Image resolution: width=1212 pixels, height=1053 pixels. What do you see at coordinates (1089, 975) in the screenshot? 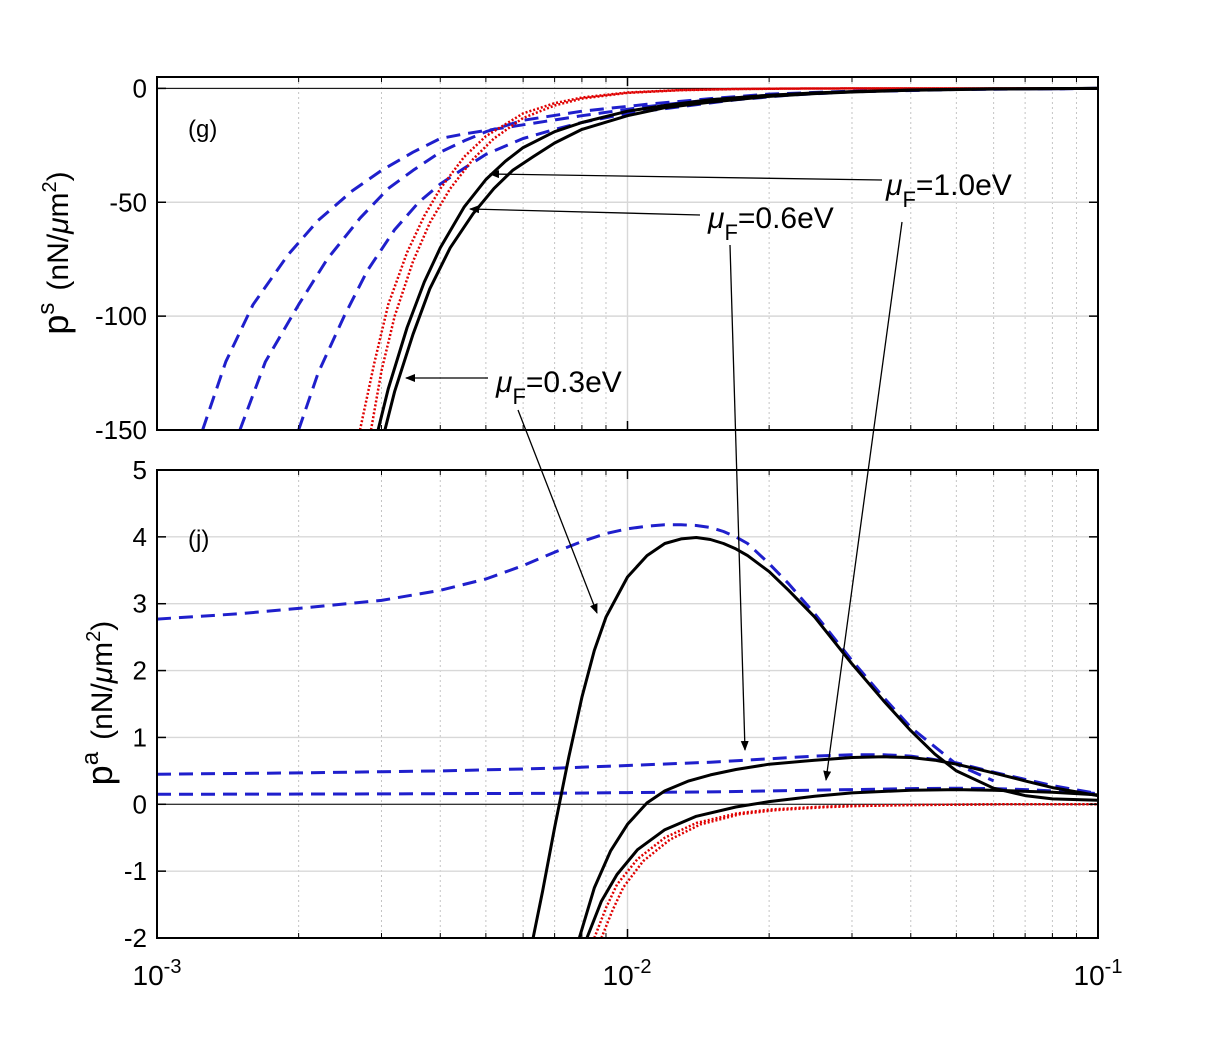
I see `xtick-label-2-base: 10` at bounding box center [1089, 975].